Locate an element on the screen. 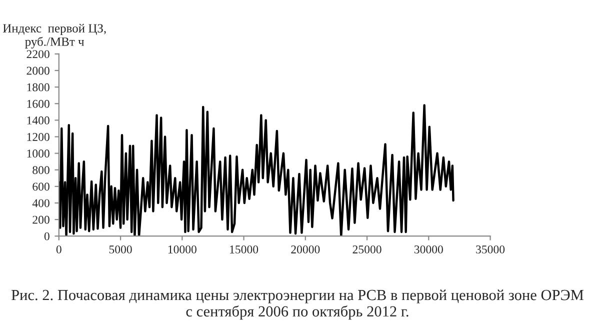  y-axis-title: Индекс первой ЦЗ, руб./МВт ч is located at coordinates (54, 36).